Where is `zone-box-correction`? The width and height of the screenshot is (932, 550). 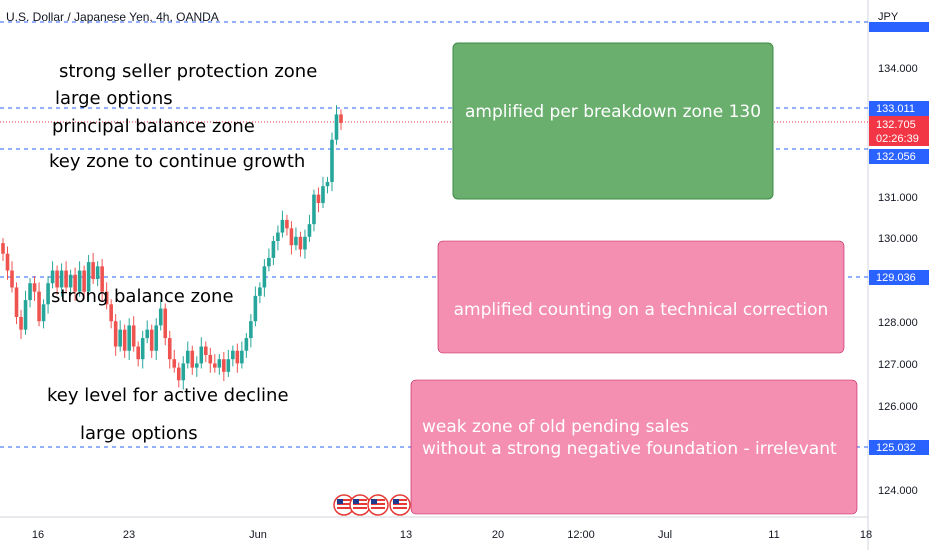
zone-box-correction is located at coordinates (641, 297).